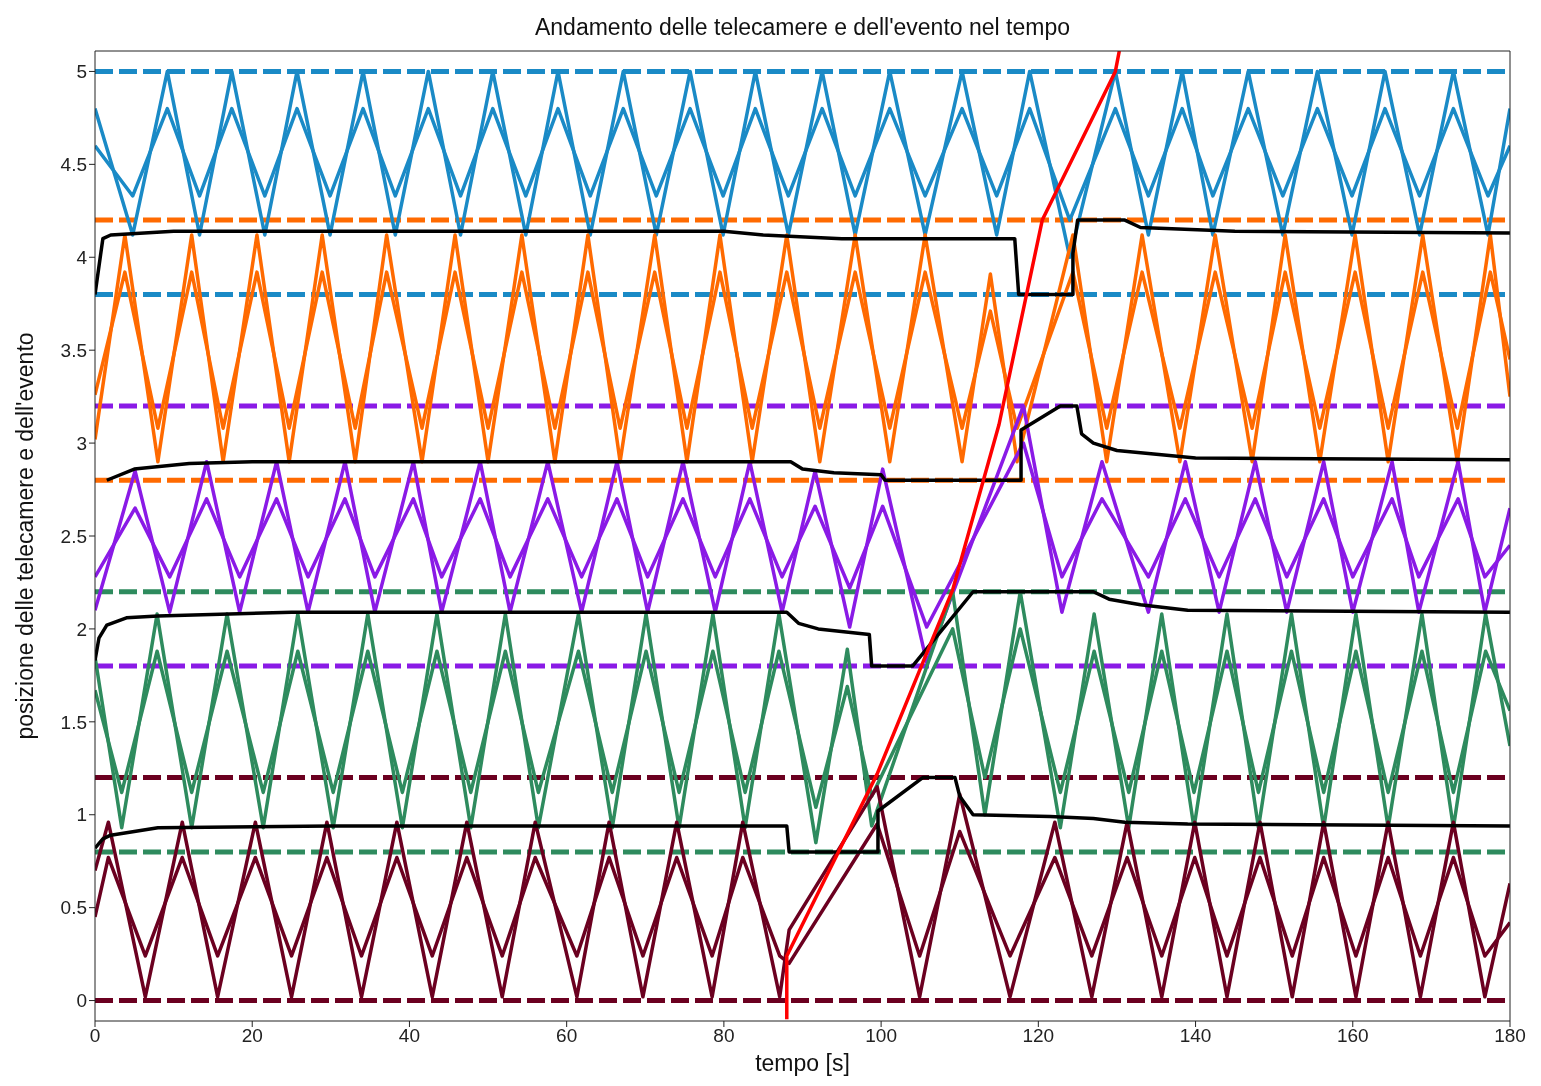 The height and width of the screenshot is (1086, 1541). I want to click on x-axis-title: tempo [s], so click(802, 1063).